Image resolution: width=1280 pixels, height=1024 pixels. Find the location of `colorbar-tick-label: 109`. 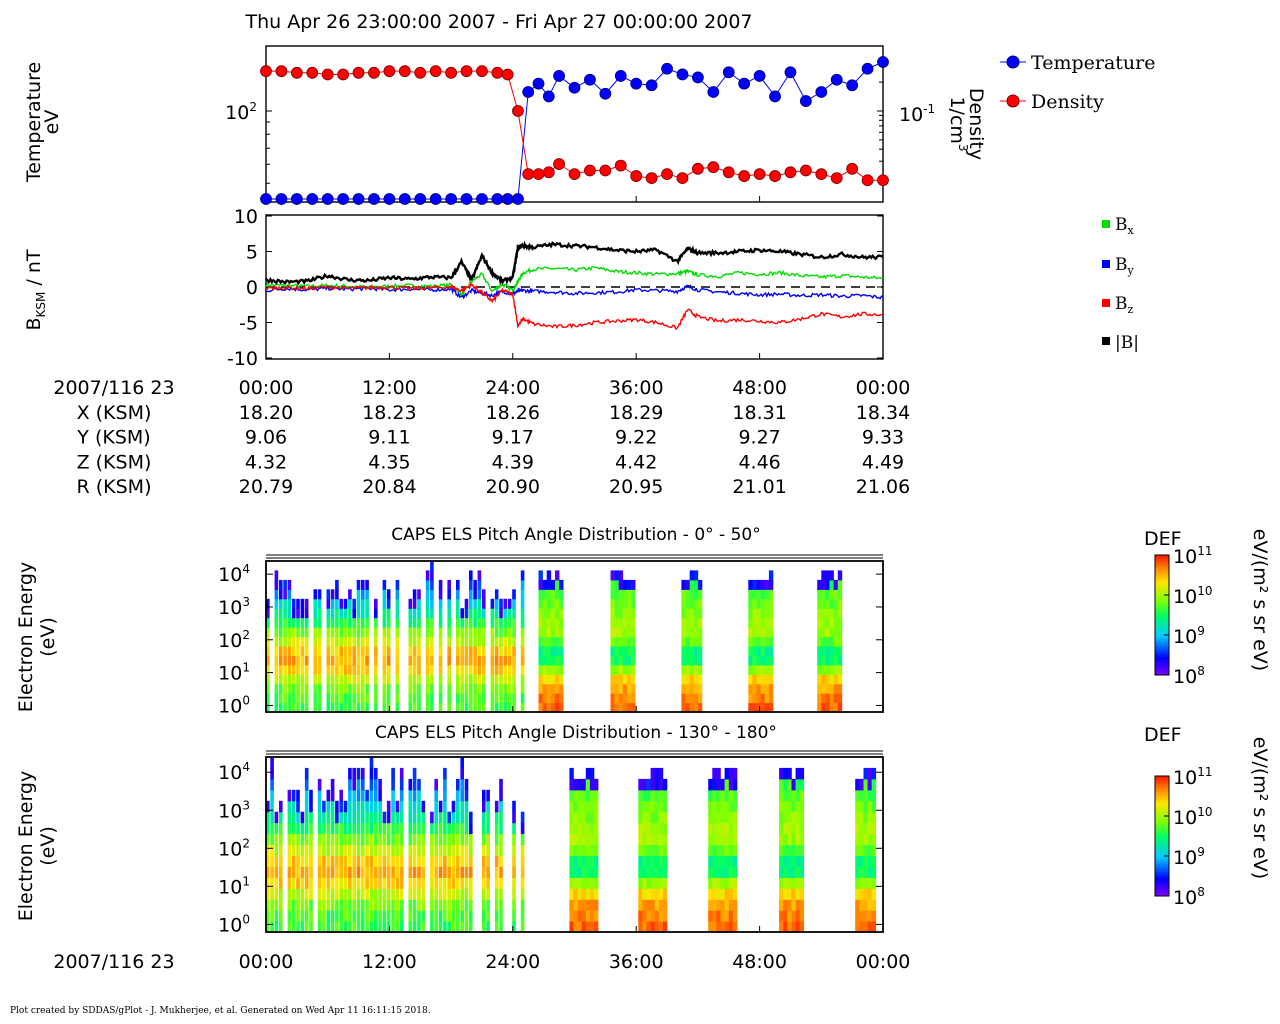

colorbar-tick-label: 109 is located at coordinates (1189, 857).